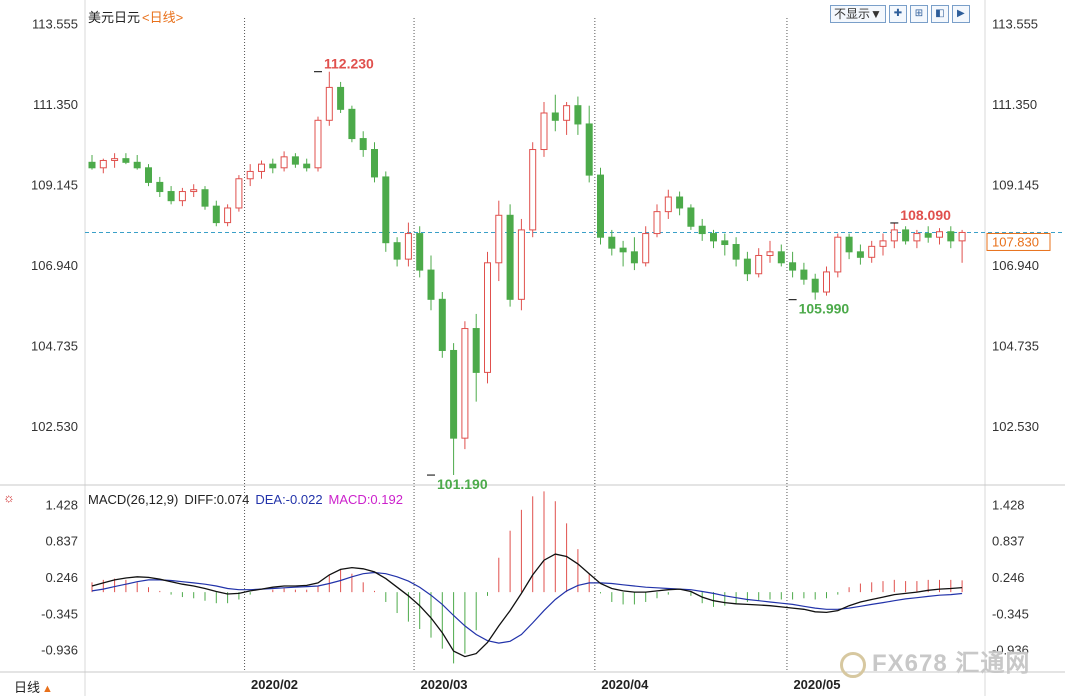 Image resolution: width=1065 pixels, height=696 pixels. Describe the element at coordinates (816, 684) in the screenshot. I see `x-tick-label: 2020/05` at that location.